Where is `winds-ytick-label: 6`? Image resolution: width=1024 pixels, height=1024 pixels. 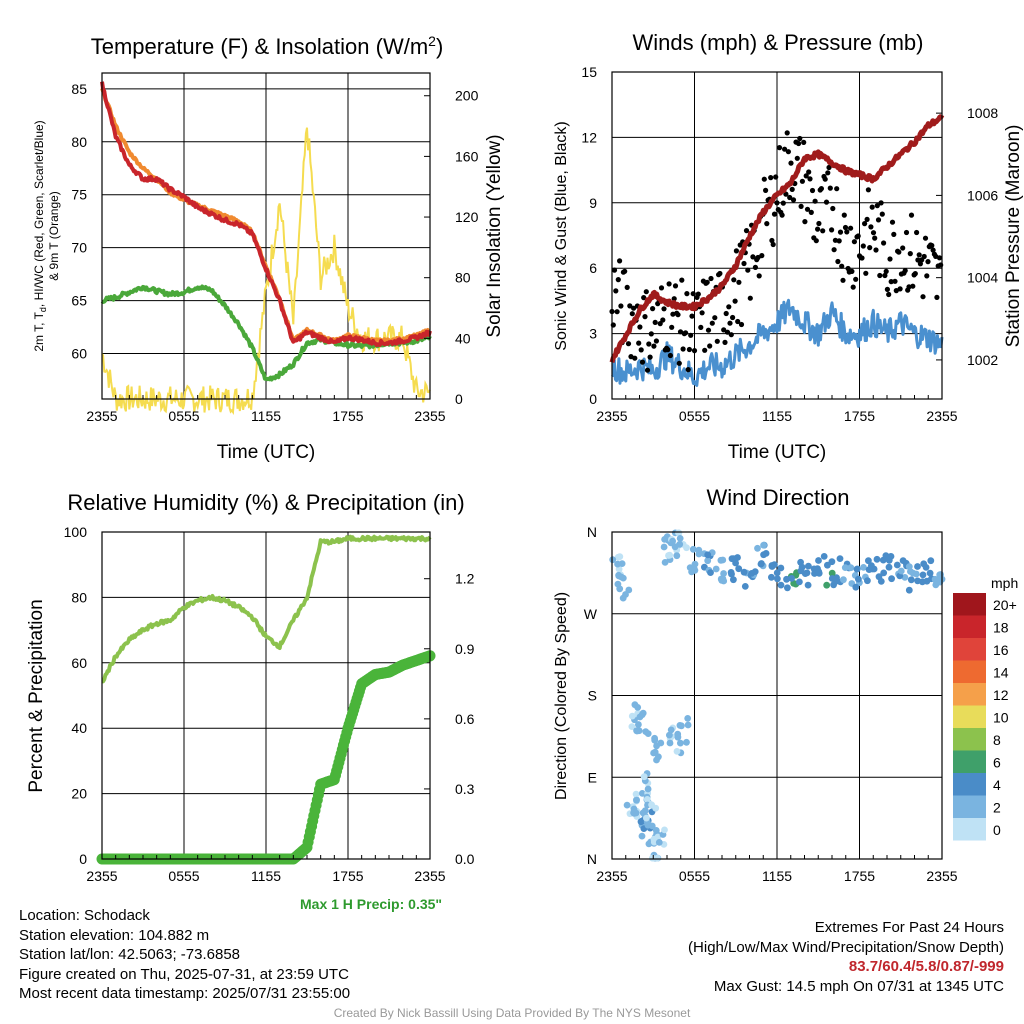
winds-ytick-label: 6 is located at coordinates (593, 268).